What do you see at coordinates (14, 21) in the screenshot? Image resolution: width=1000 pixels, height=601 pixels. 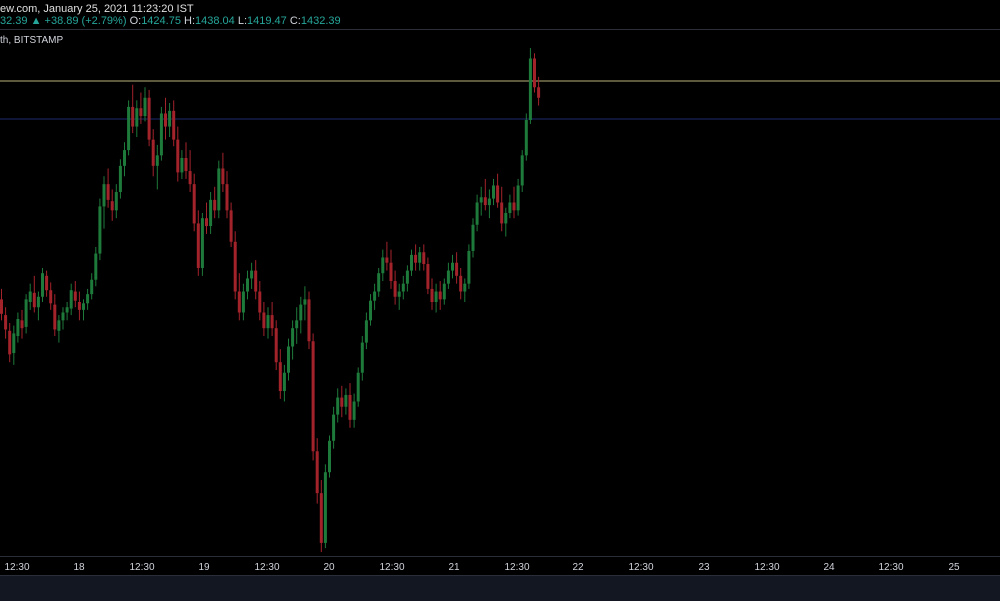 I see `last-price: 32.39` at bounding box center [14, 21].